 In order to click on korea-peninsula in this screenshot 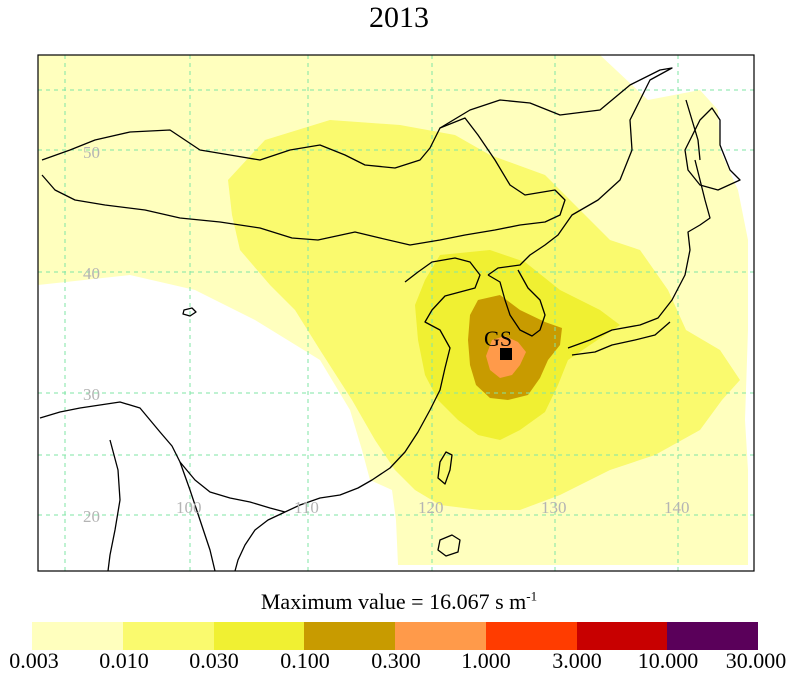, I will do `click(516, 303)`.